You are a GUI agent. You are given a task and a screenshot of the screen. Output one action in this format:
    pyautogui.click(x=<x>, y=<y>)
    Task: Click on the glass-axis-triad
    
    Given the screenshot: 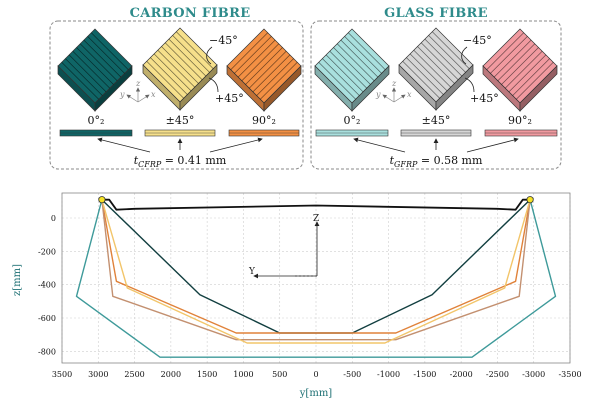 What is the action you would take?
    pyautogui.click(x=394, y=95)
    